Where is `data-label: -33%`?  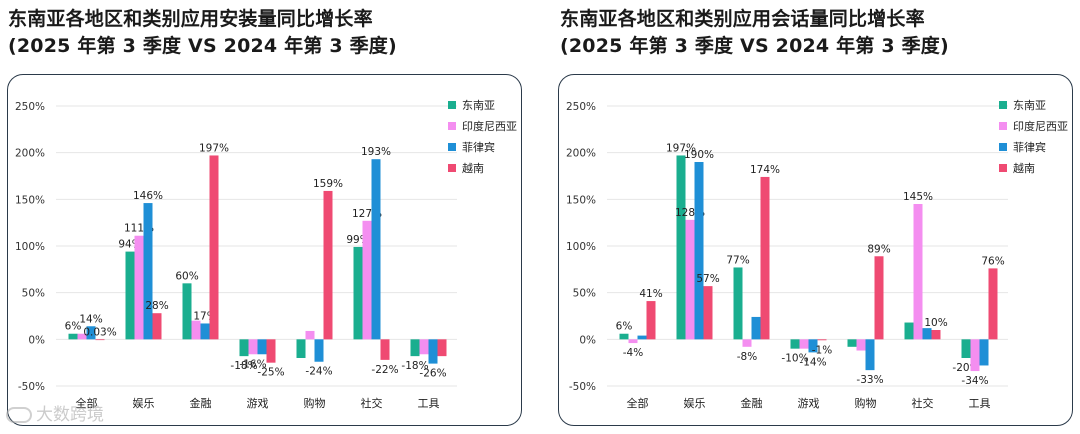
data-label: -33% is located at coordinates (869, 380).